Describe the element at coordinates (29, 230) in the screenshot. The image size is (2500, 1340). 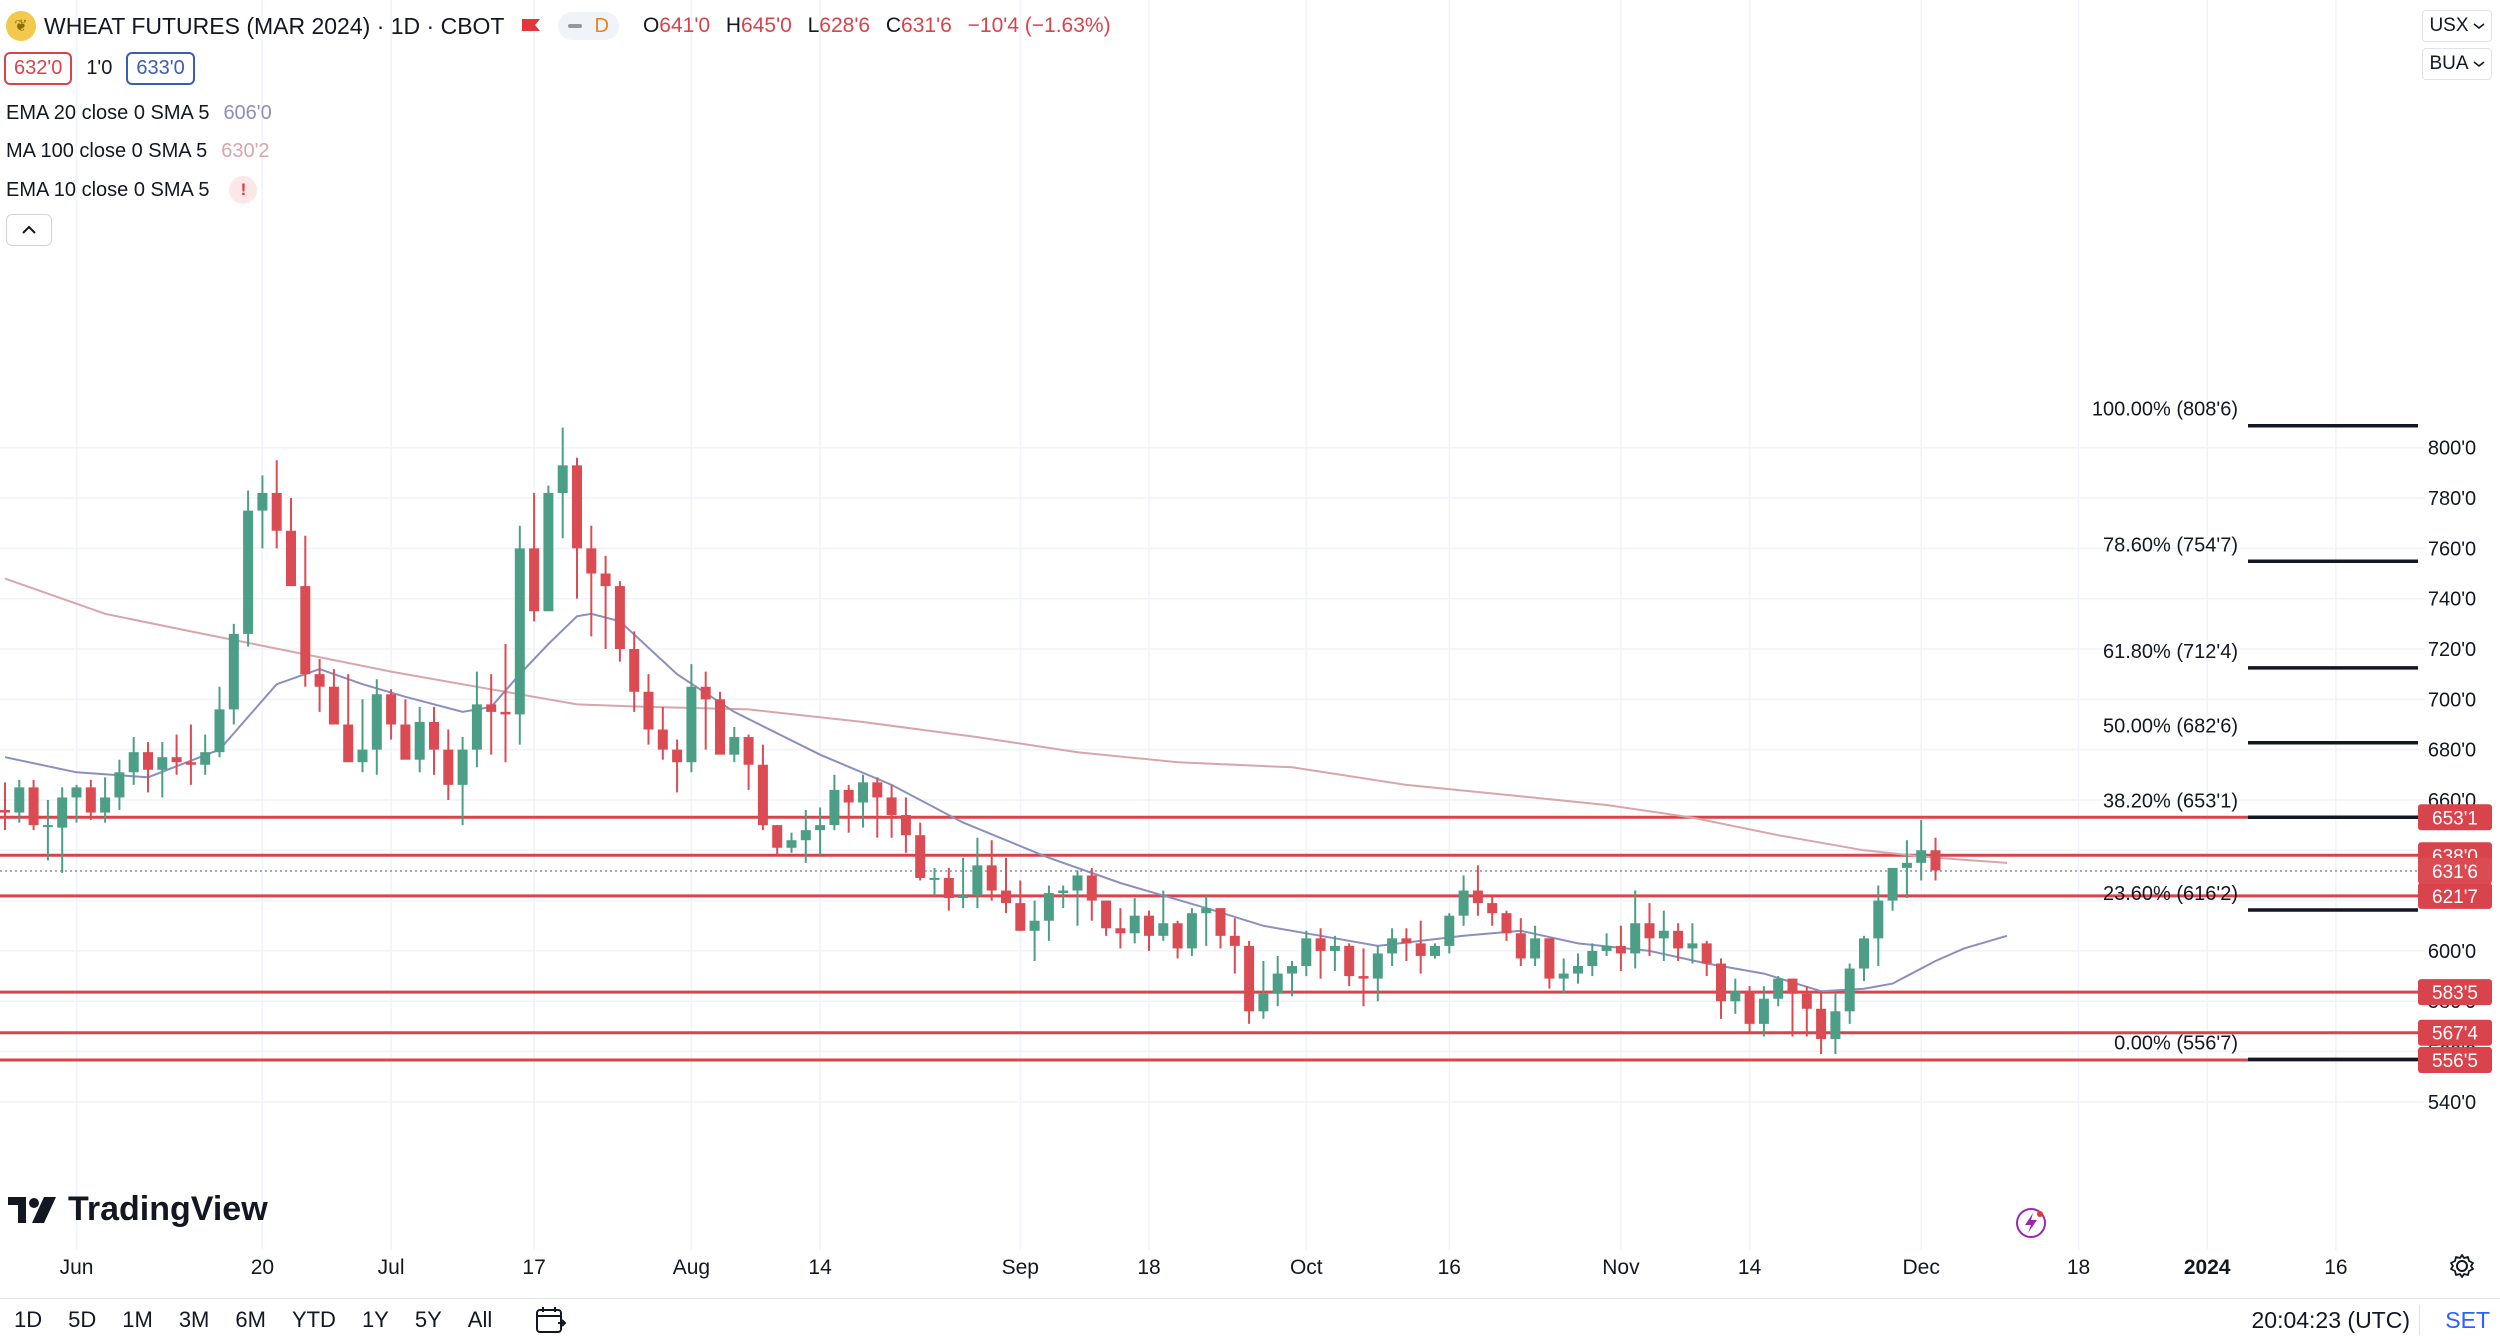
I see `collapse-indicators-button` at that location.